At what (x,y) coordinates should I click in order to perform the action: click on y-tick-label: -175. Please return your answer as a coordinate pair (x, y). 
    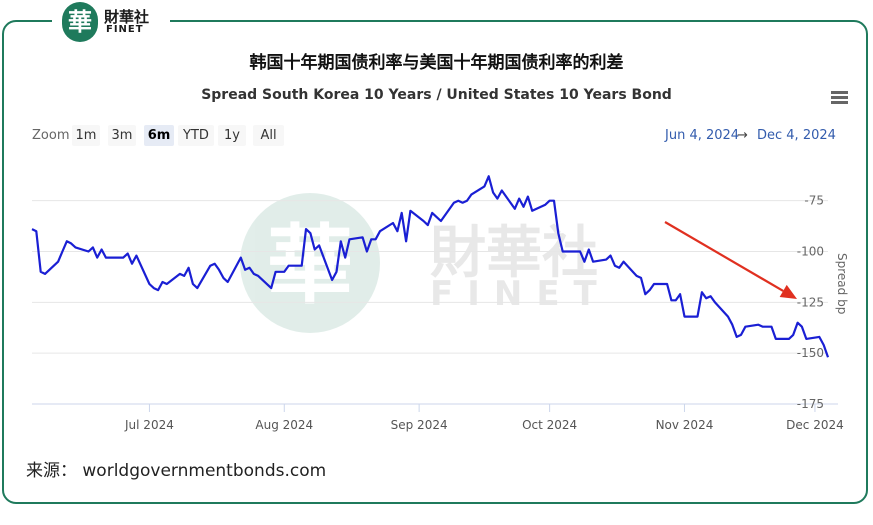
    Looking at the image, I should click on (810, 404).